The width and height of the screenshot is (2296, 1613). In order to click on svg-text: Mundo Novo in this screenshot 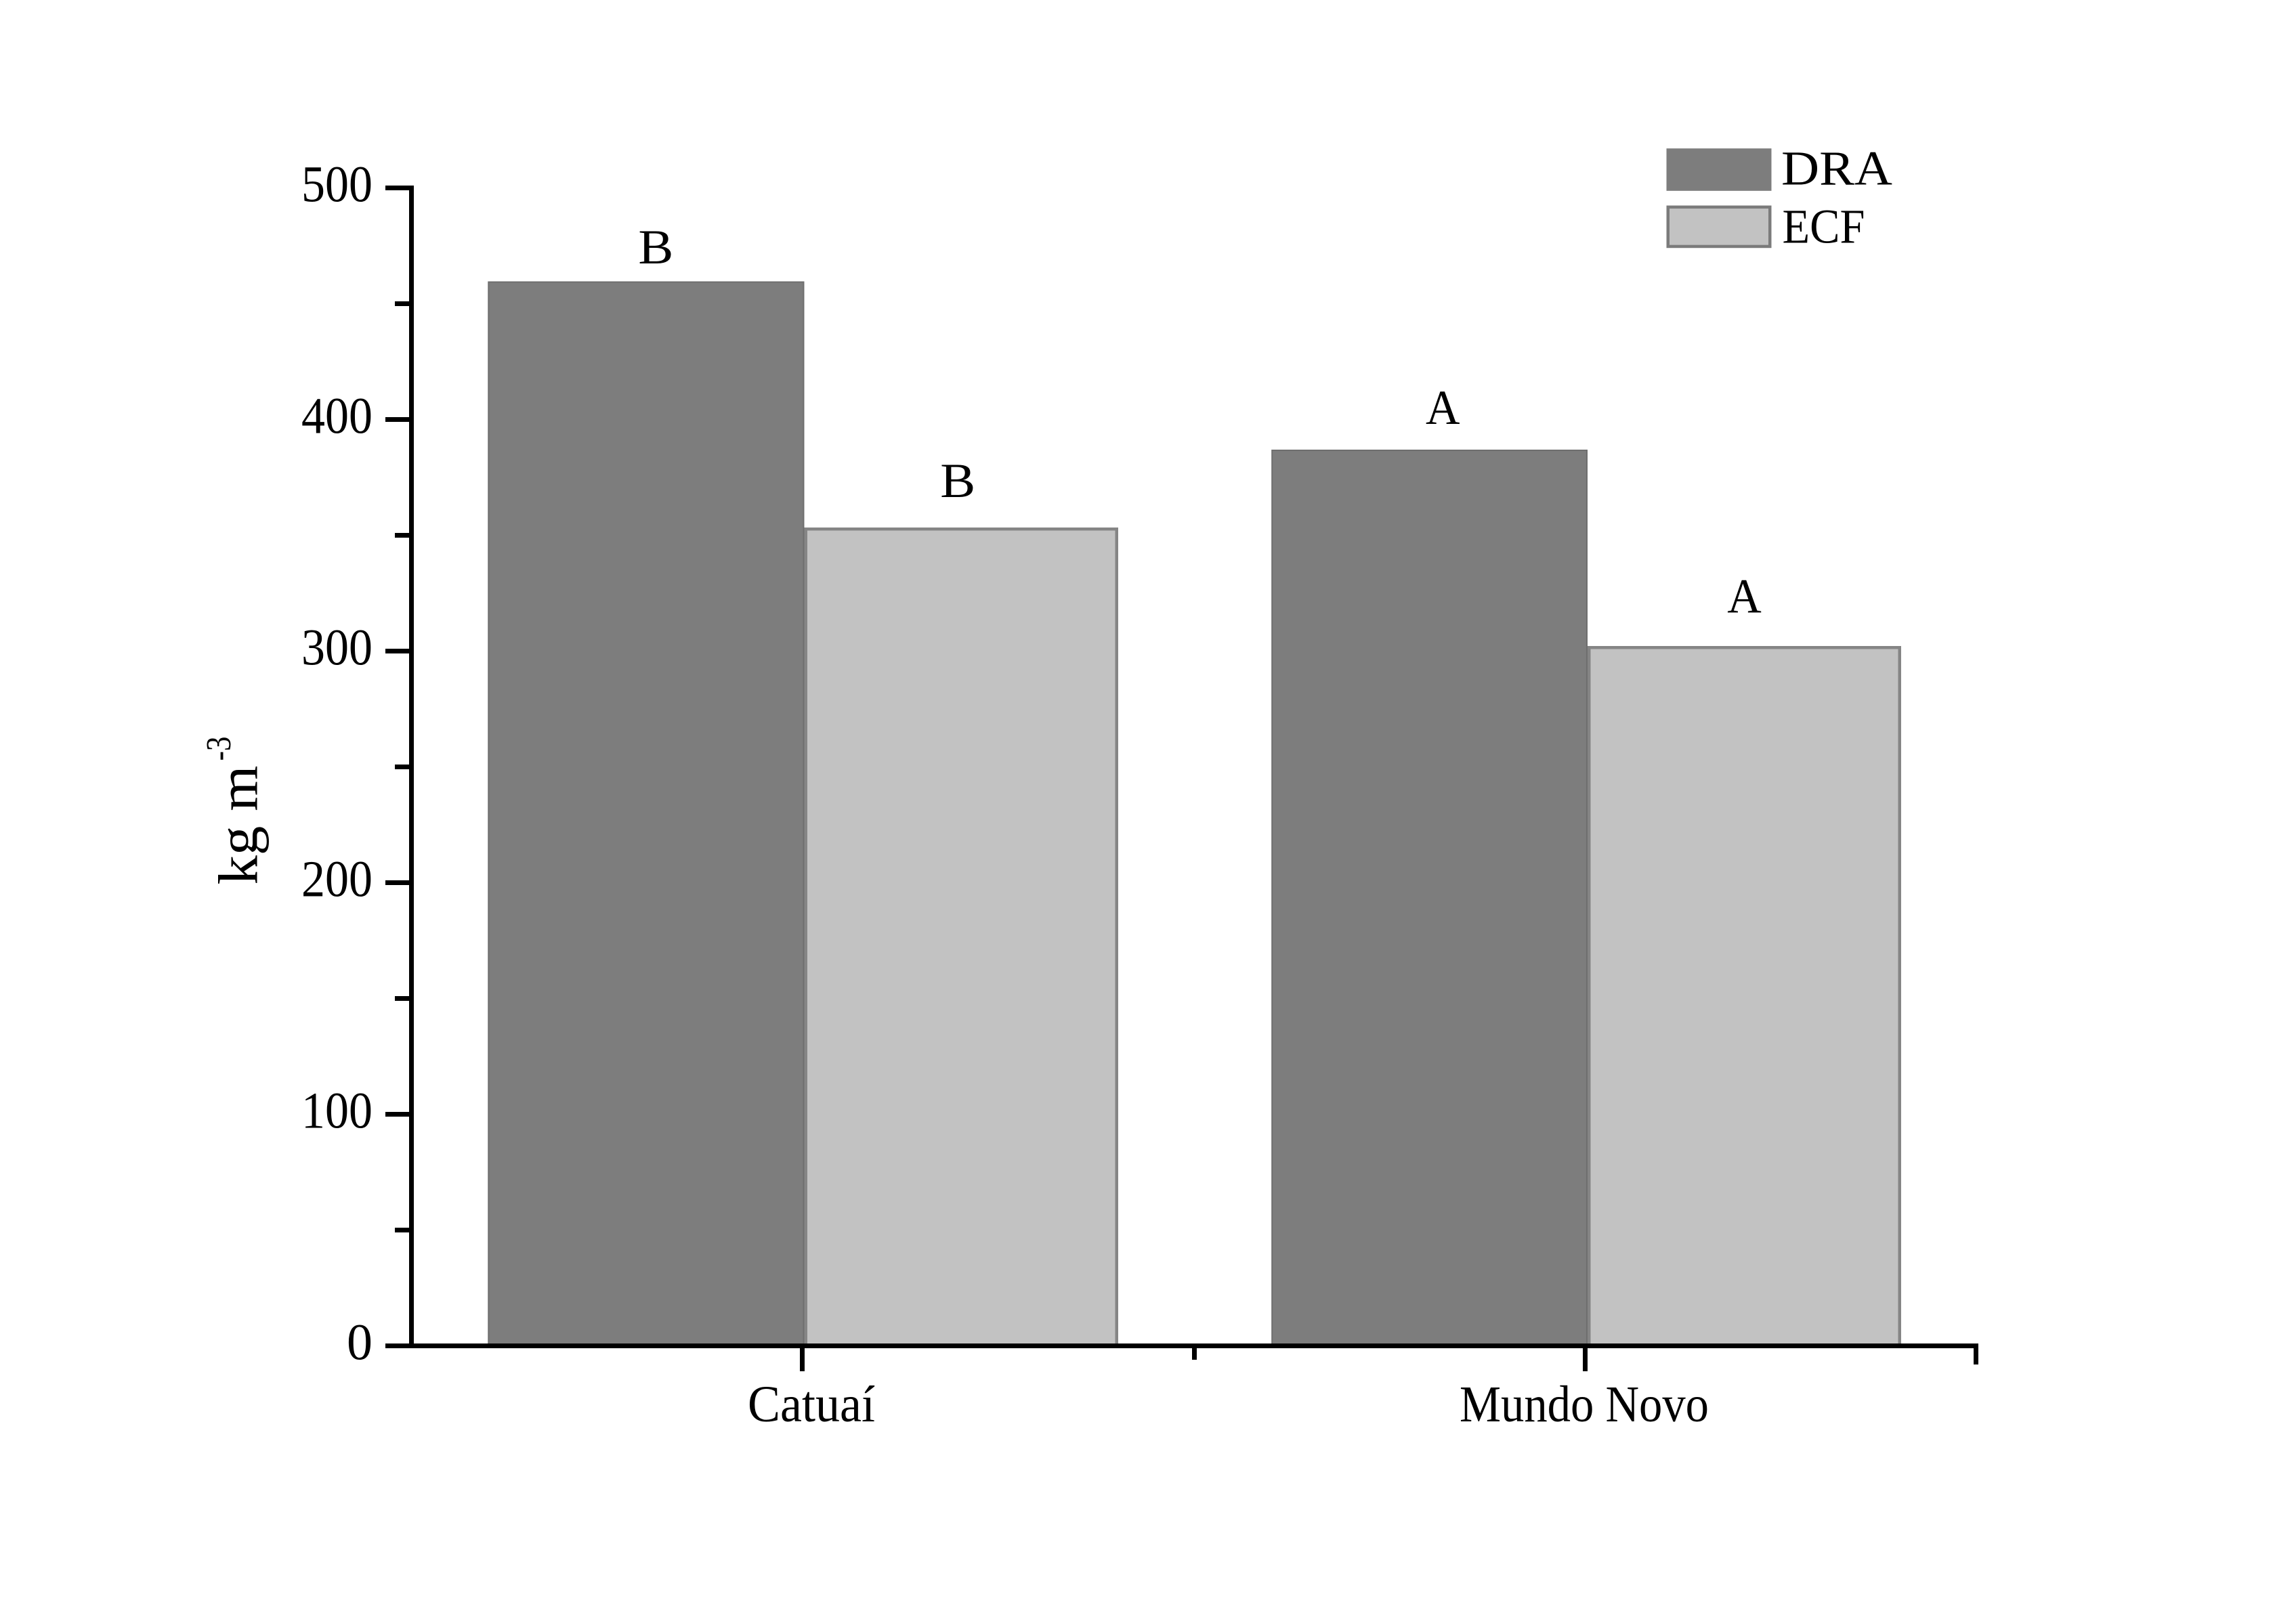, I will do `click(1584, 1404)`.